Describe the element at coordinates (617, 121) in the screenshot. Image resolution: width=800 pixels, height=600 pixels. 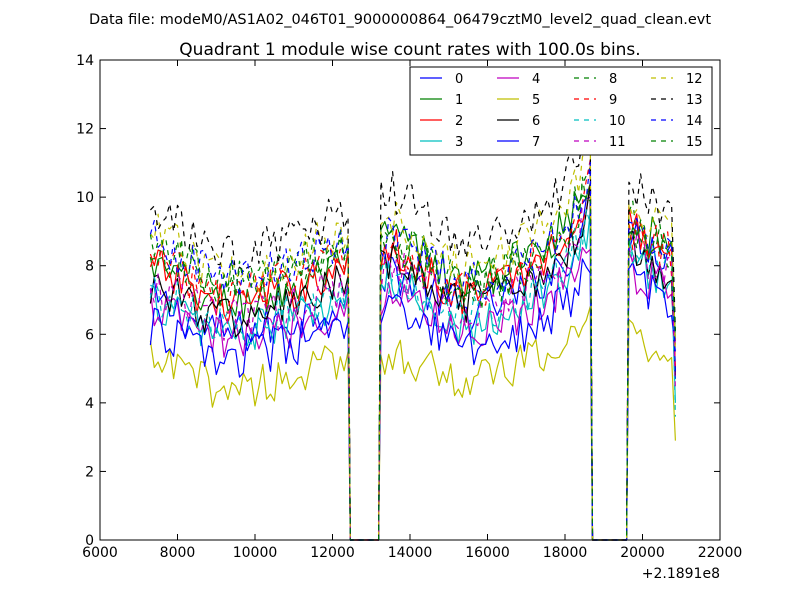
I see `legend-label-10: 10` at that location.